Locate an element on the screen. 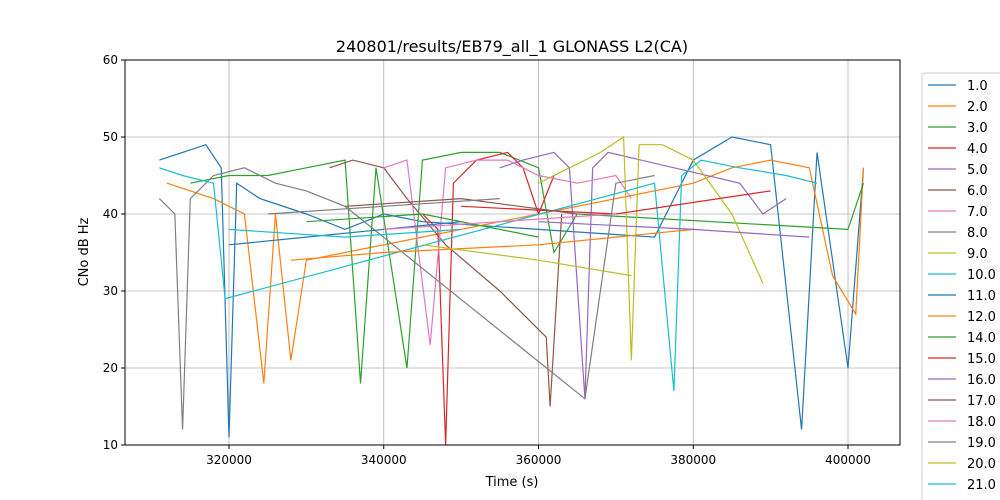 The width and height of the screenshot is (1000, 500). legend-label: 21.0 is located at coordinates (981, 485).